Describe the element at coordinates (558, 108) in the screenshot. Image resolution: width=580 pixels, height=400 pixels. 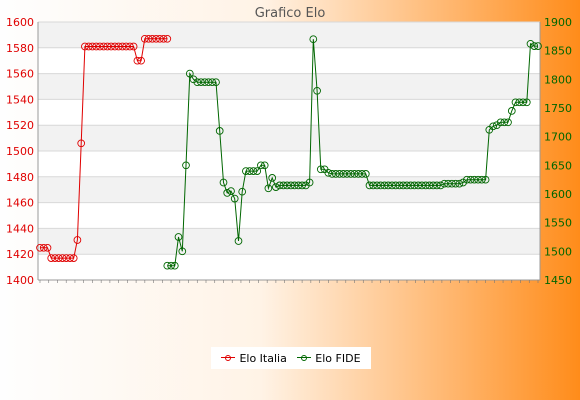
I see `right-tick-label: 1750` at that location.